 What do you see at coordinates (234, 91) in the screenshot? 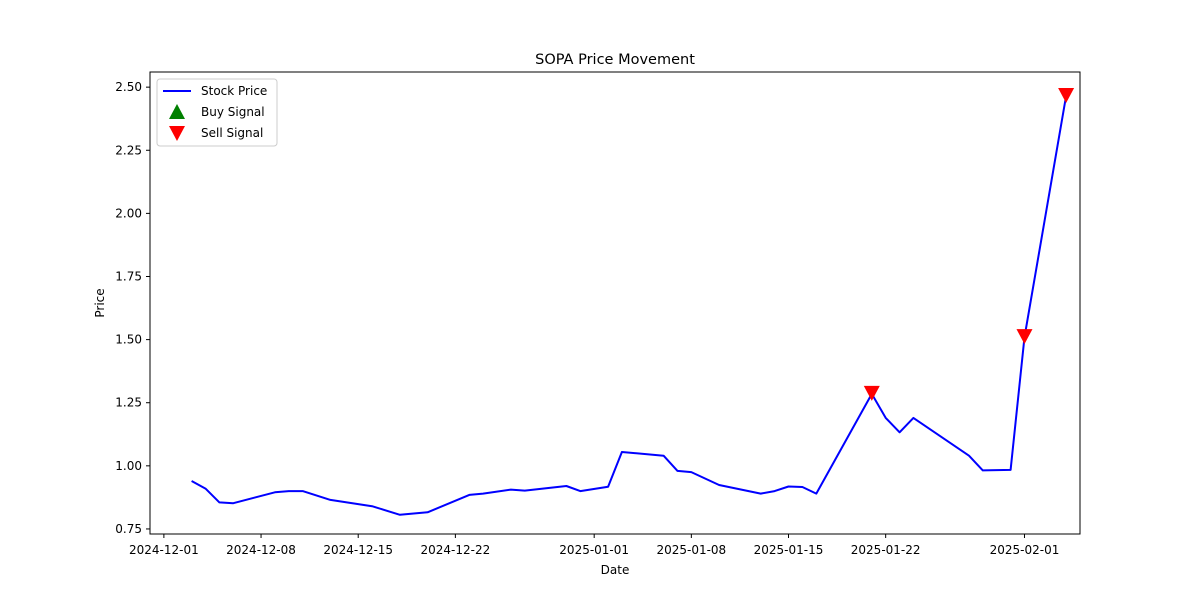
I see `legend-label-stock-price: Stock Price` at bounding box center [234, 91].